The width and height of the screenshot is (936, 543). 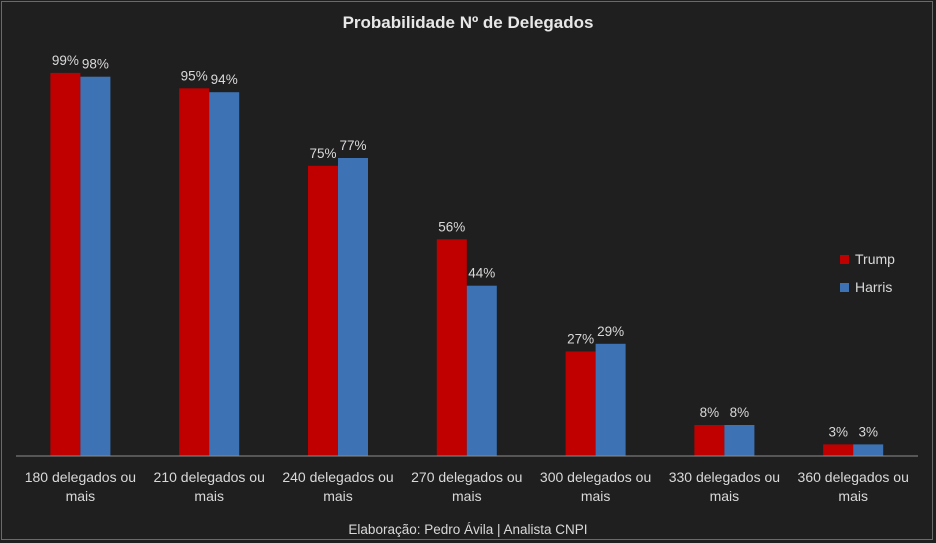 I want to click on legend-swatch-trump, so click(x=844, y=259).